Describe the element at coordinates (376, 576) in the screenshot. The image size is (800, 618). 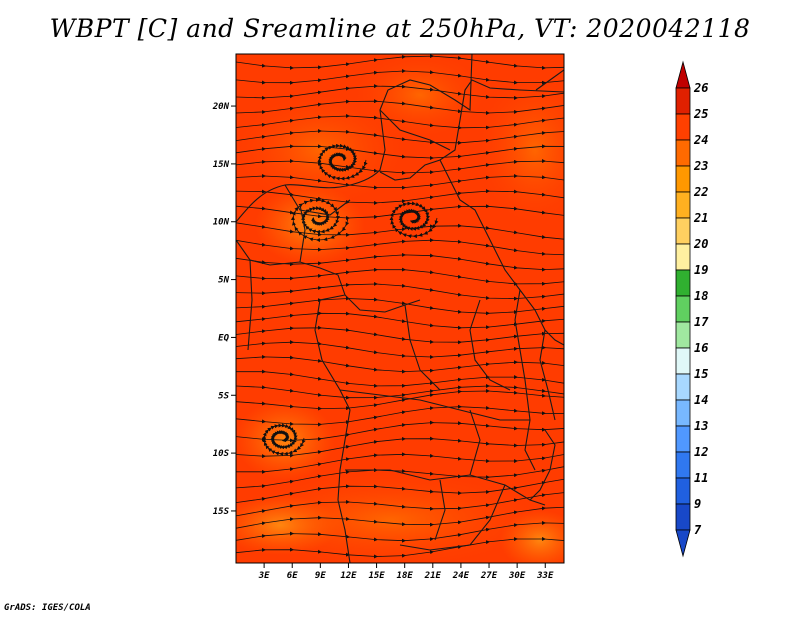
I see `lon-label: 15E` at that location.